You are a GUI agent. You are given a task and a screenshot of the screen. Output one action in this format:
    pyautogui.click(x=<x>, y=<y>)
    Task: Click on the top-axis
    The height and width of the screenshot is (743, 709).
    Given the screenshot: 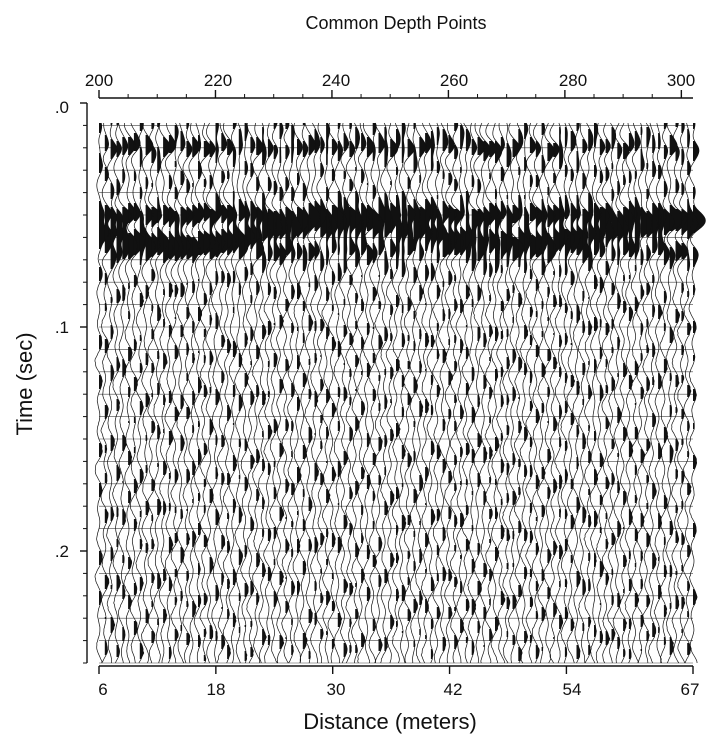 What is the action you would take?
    pyautogui.click(x=395, y=94)
    